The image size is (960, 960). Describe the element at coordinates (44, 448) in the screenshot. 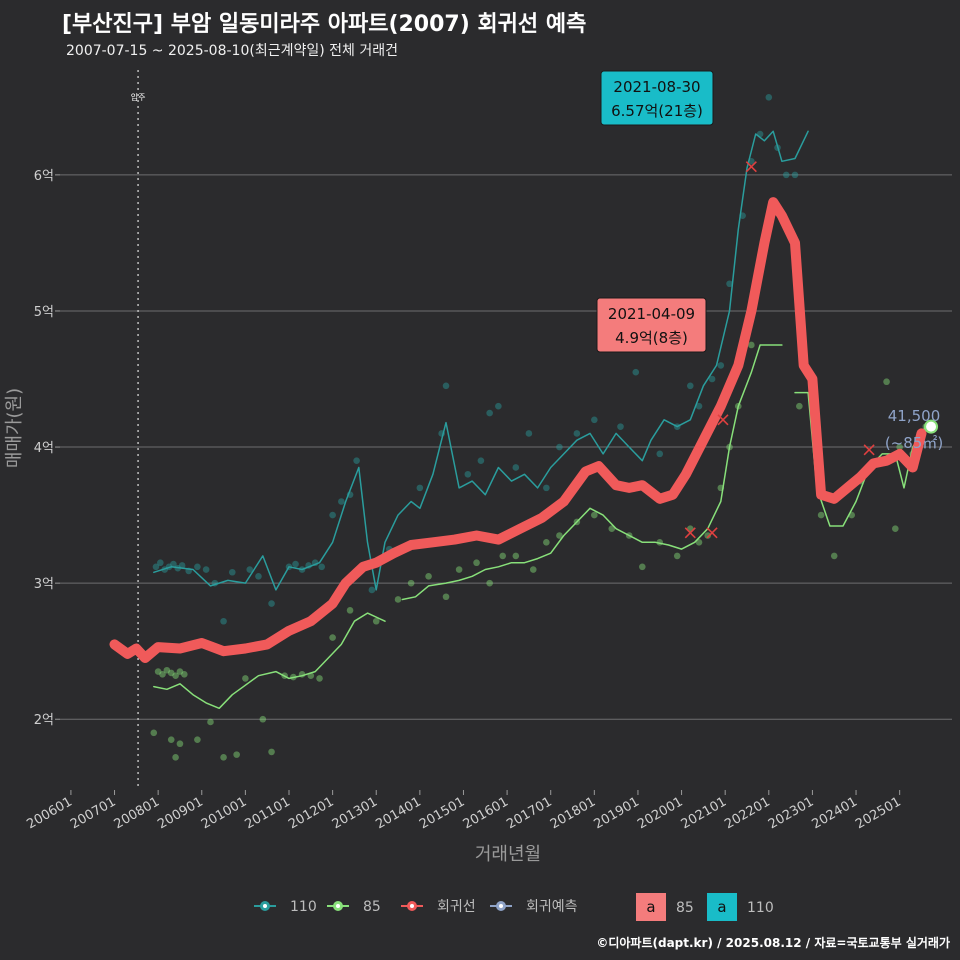

I see `y-tick-label: 4억` at that location.